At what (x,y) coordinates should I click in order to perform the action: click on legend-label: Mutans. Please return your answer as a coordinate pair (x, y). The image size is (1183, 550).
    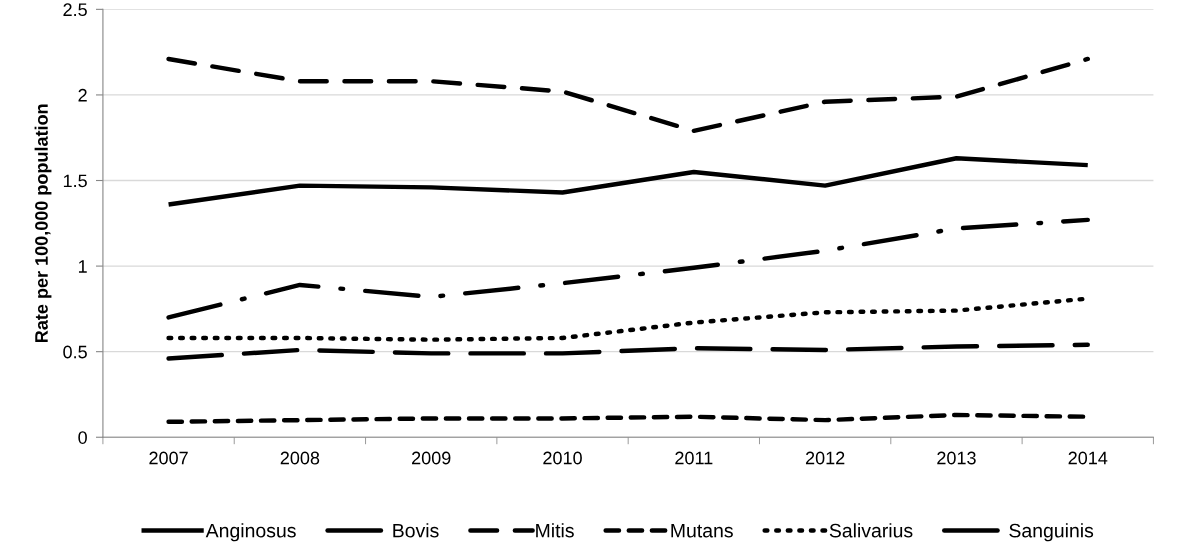
    Looking at the image, I should click on (702, 530).